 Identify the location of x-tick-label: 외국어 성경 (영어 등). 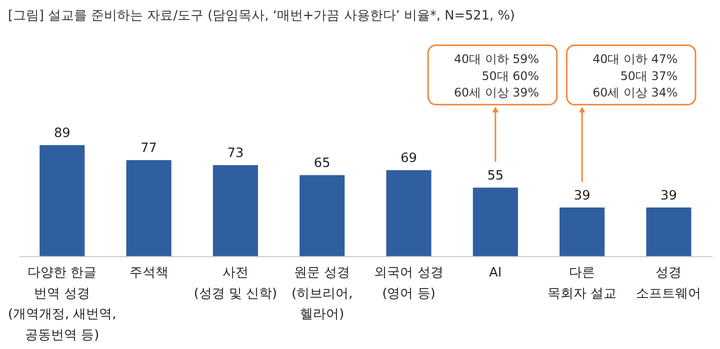
(409, 283).